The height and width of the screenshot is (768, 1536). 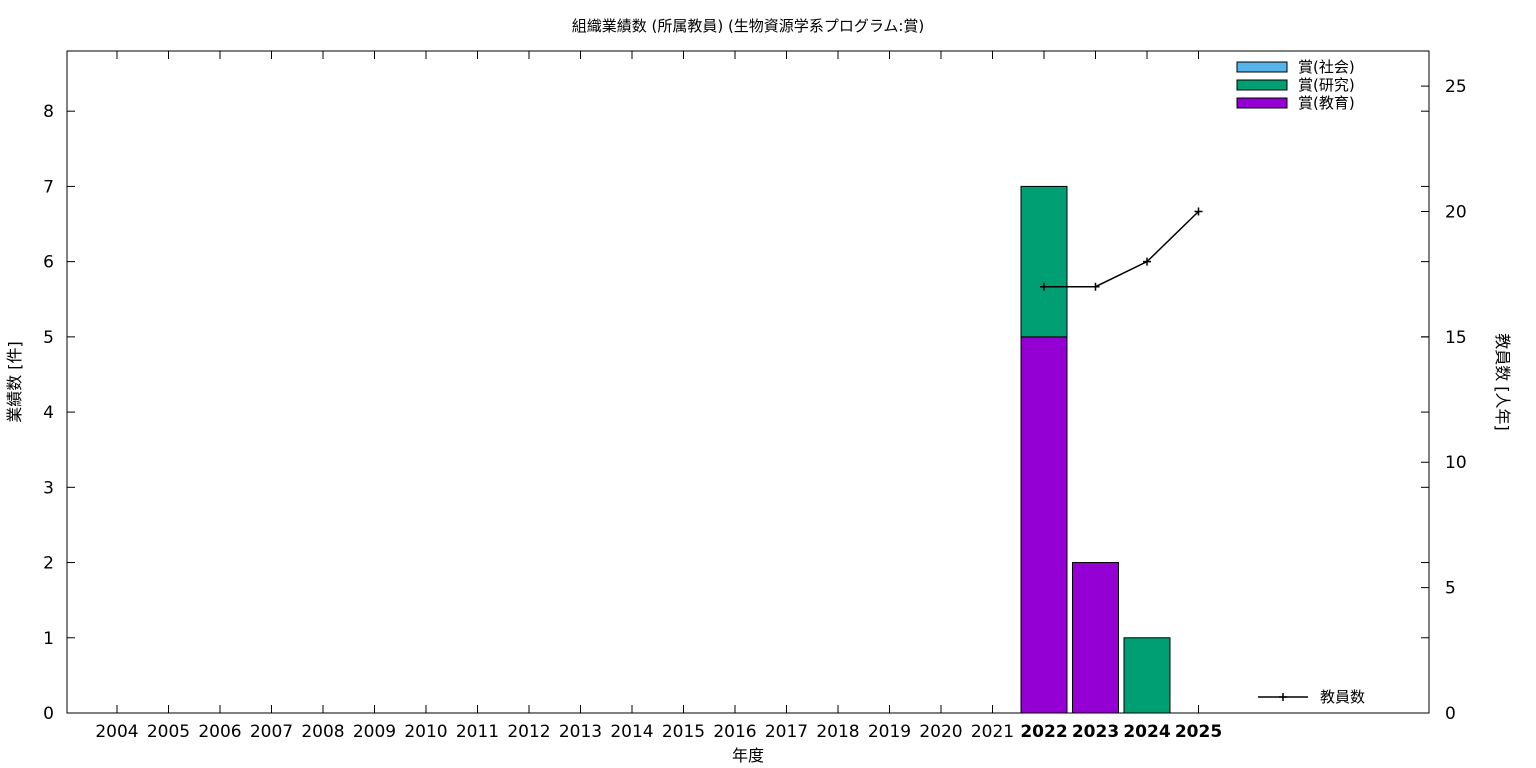 I want to click on y-tick-label: 6, so click(x=48, y=263).